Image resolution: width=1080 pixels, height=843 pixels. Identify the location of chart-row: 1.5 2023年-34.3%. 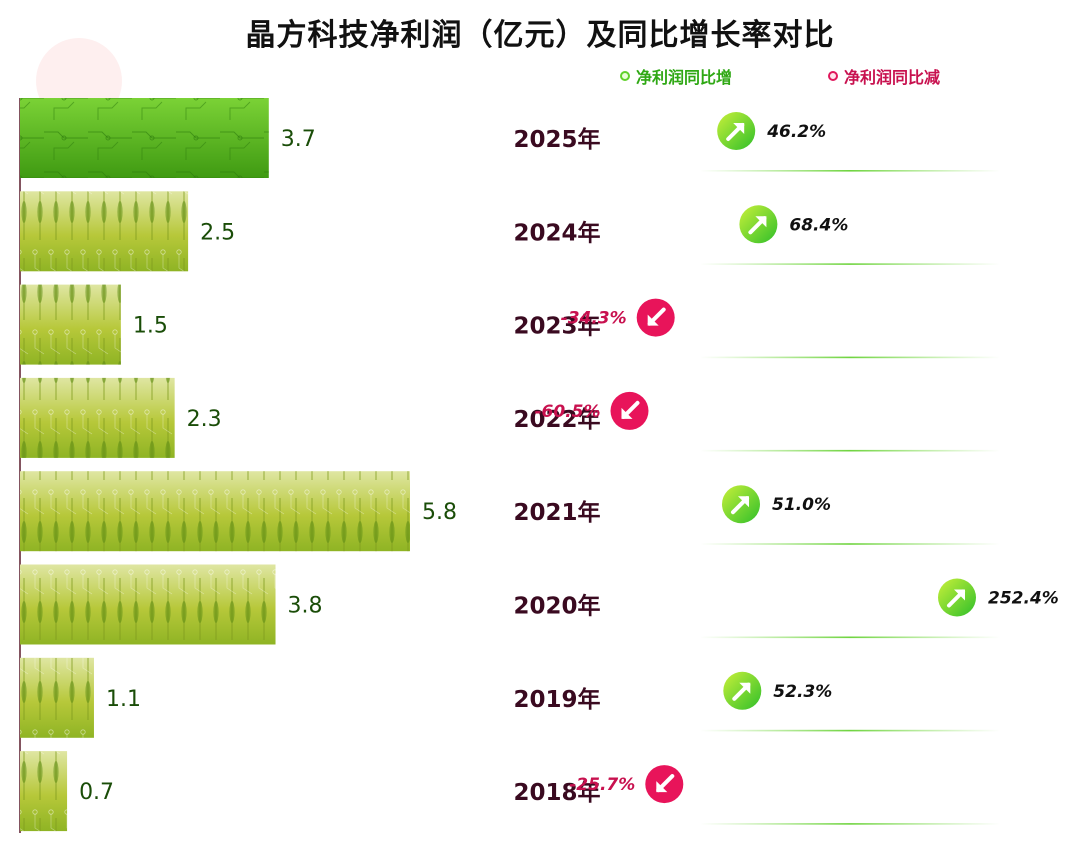
(510, 324).